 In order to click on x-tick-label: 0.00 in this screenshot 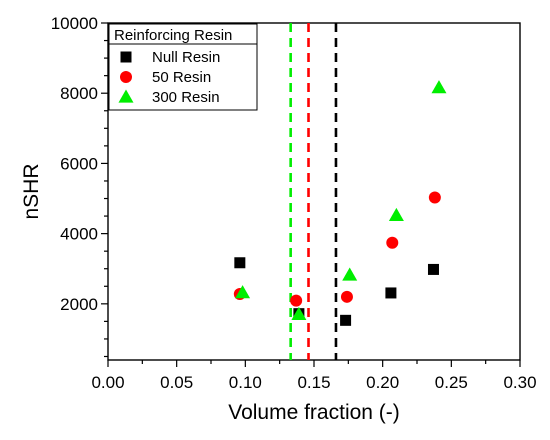, I will do `click(107, 382)`.